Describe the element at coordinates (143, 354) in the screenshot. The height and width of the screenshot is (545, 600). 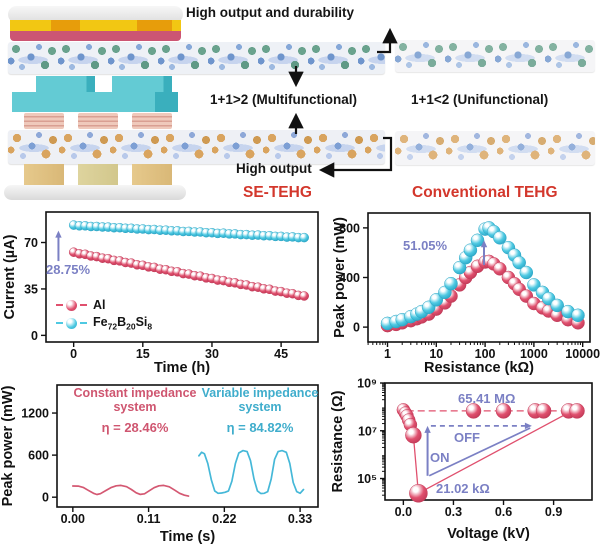
I see `svg-text: 15` at that location.